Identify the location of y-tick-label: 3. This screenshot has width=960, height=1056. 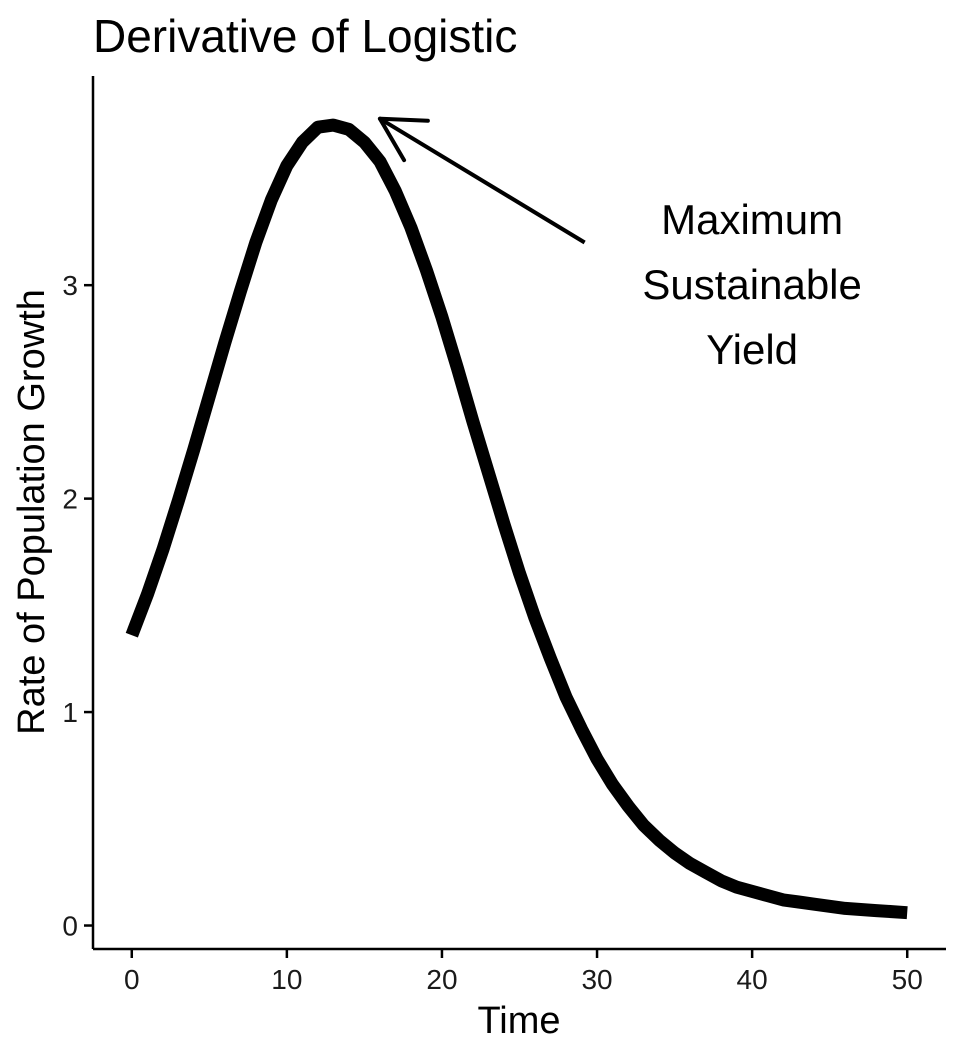
(70, 285).